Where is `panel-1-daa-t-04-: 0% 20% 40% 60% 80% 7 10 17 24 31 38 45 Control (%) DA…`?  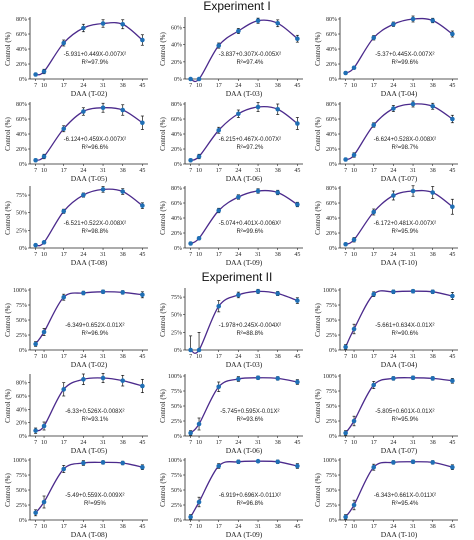 panel-1-daa-t-04-: 0% 20% 40% 60% 80% 7 10 17 24 31 38 45 Control (%) DA… is located at coordinates (386, 56).